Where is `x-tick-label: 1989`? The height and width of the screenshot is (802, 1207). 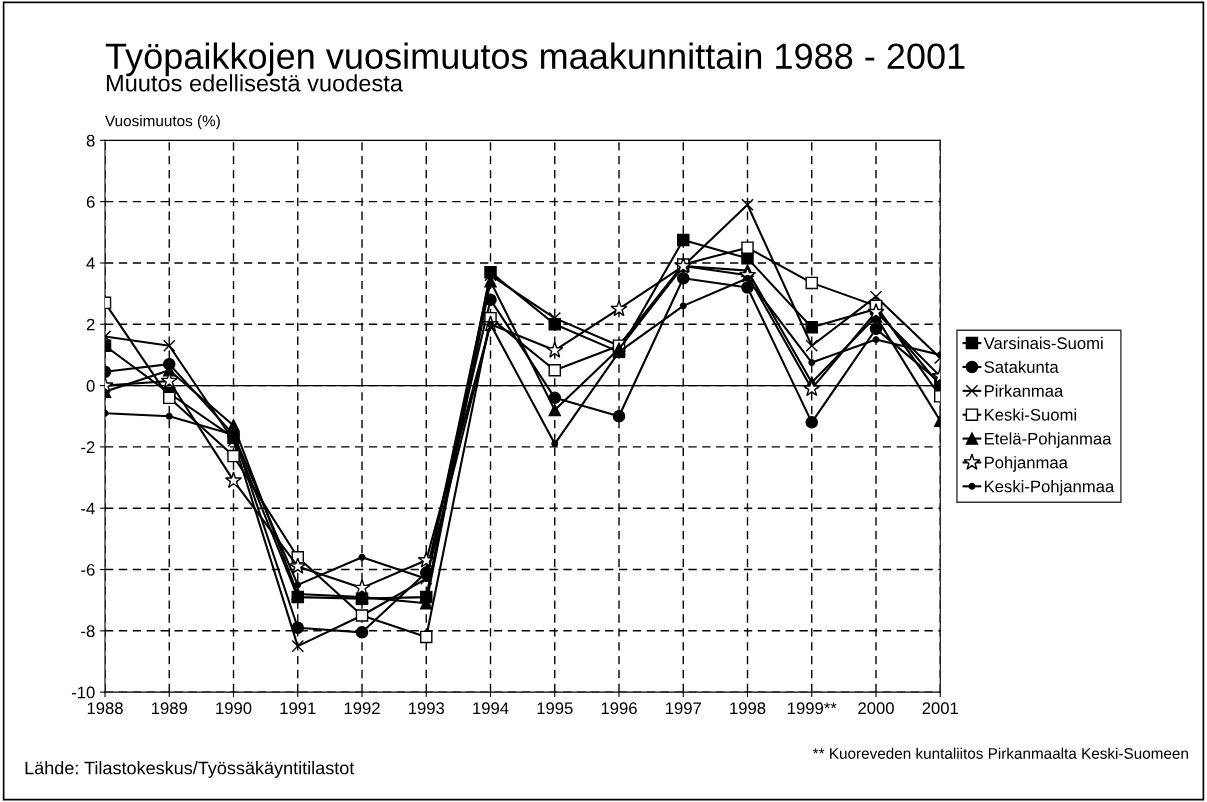
x-tick-label: 1989 is located at coordinates (169, 708).